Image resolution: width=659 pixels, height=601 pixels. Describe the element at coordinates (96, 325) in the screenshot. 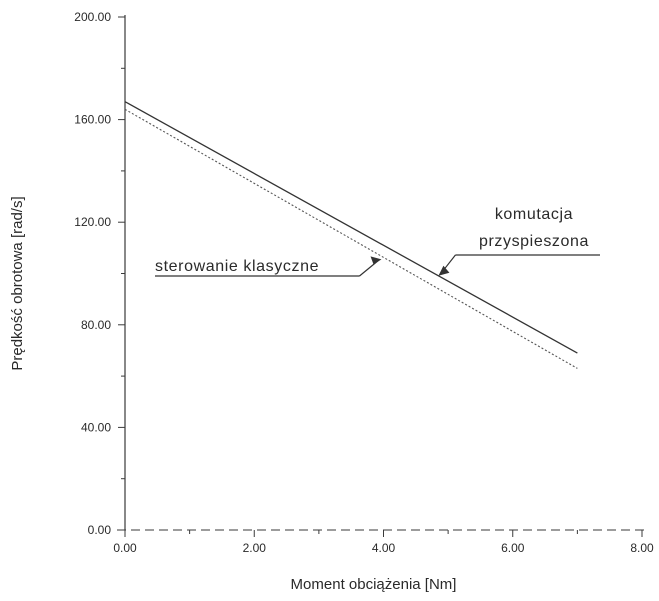

I see `y-tick-label: 80.00` at that location.